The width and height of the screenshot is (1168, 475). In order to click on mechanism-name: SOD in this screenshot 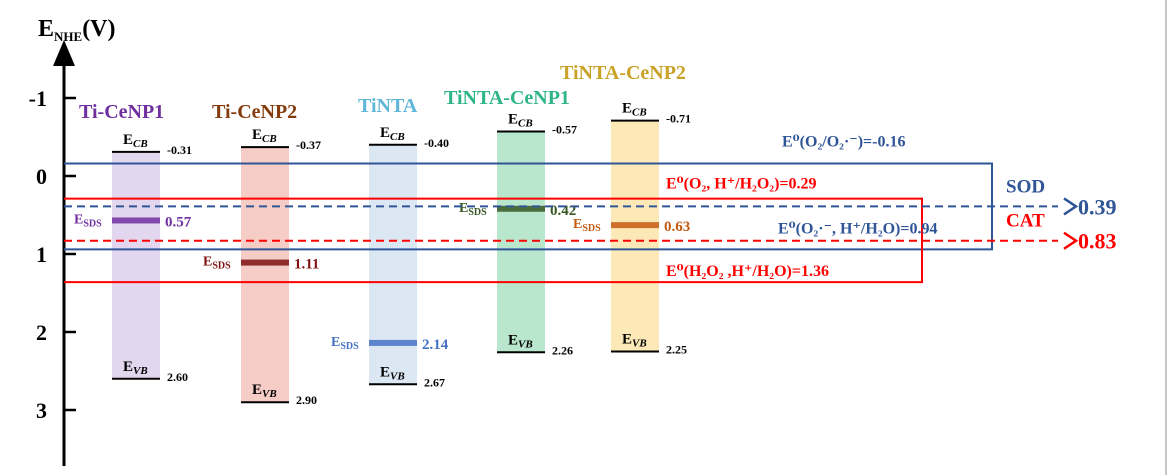, I will do `click(1025, 186)`.